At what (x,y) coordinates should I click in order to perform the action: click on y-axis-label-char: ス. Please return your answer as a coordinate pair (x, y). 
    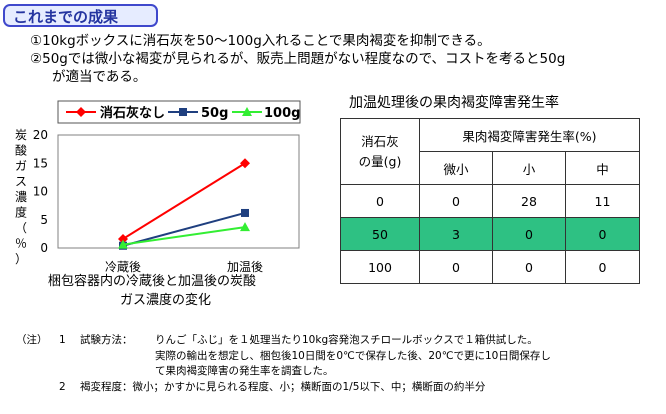
    Looking at the image, I should click on (21, 182).